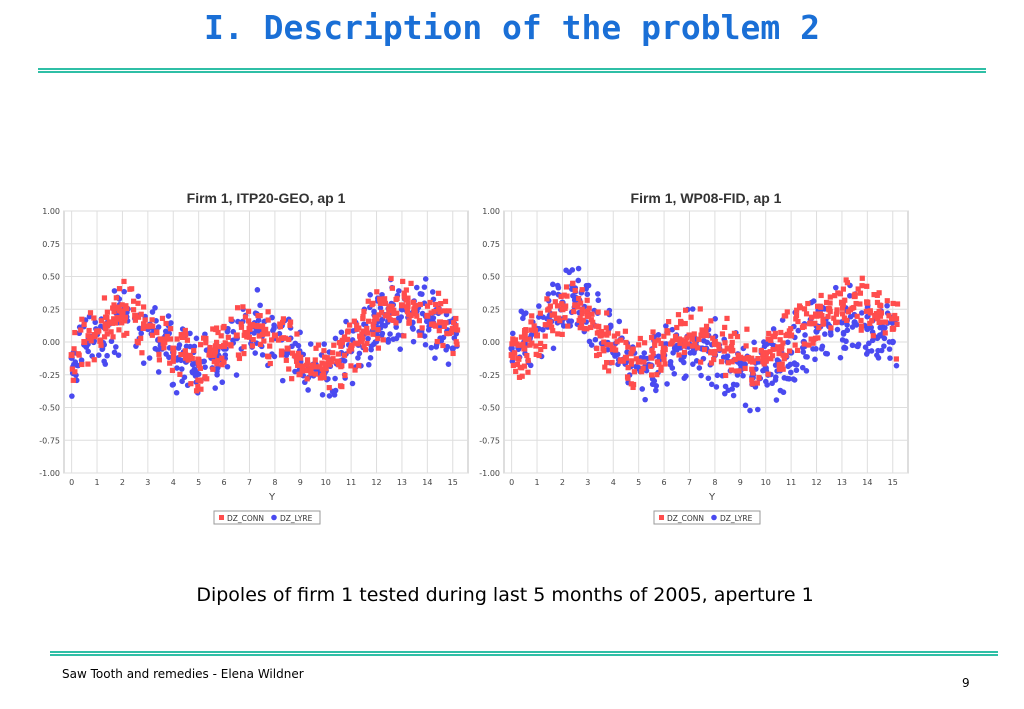 The width and height of the screenshot is (1024, 709). Describe the element at coordinates (489, 375) in the screenshot. I see `y-tick-label: -0.25` at that location.